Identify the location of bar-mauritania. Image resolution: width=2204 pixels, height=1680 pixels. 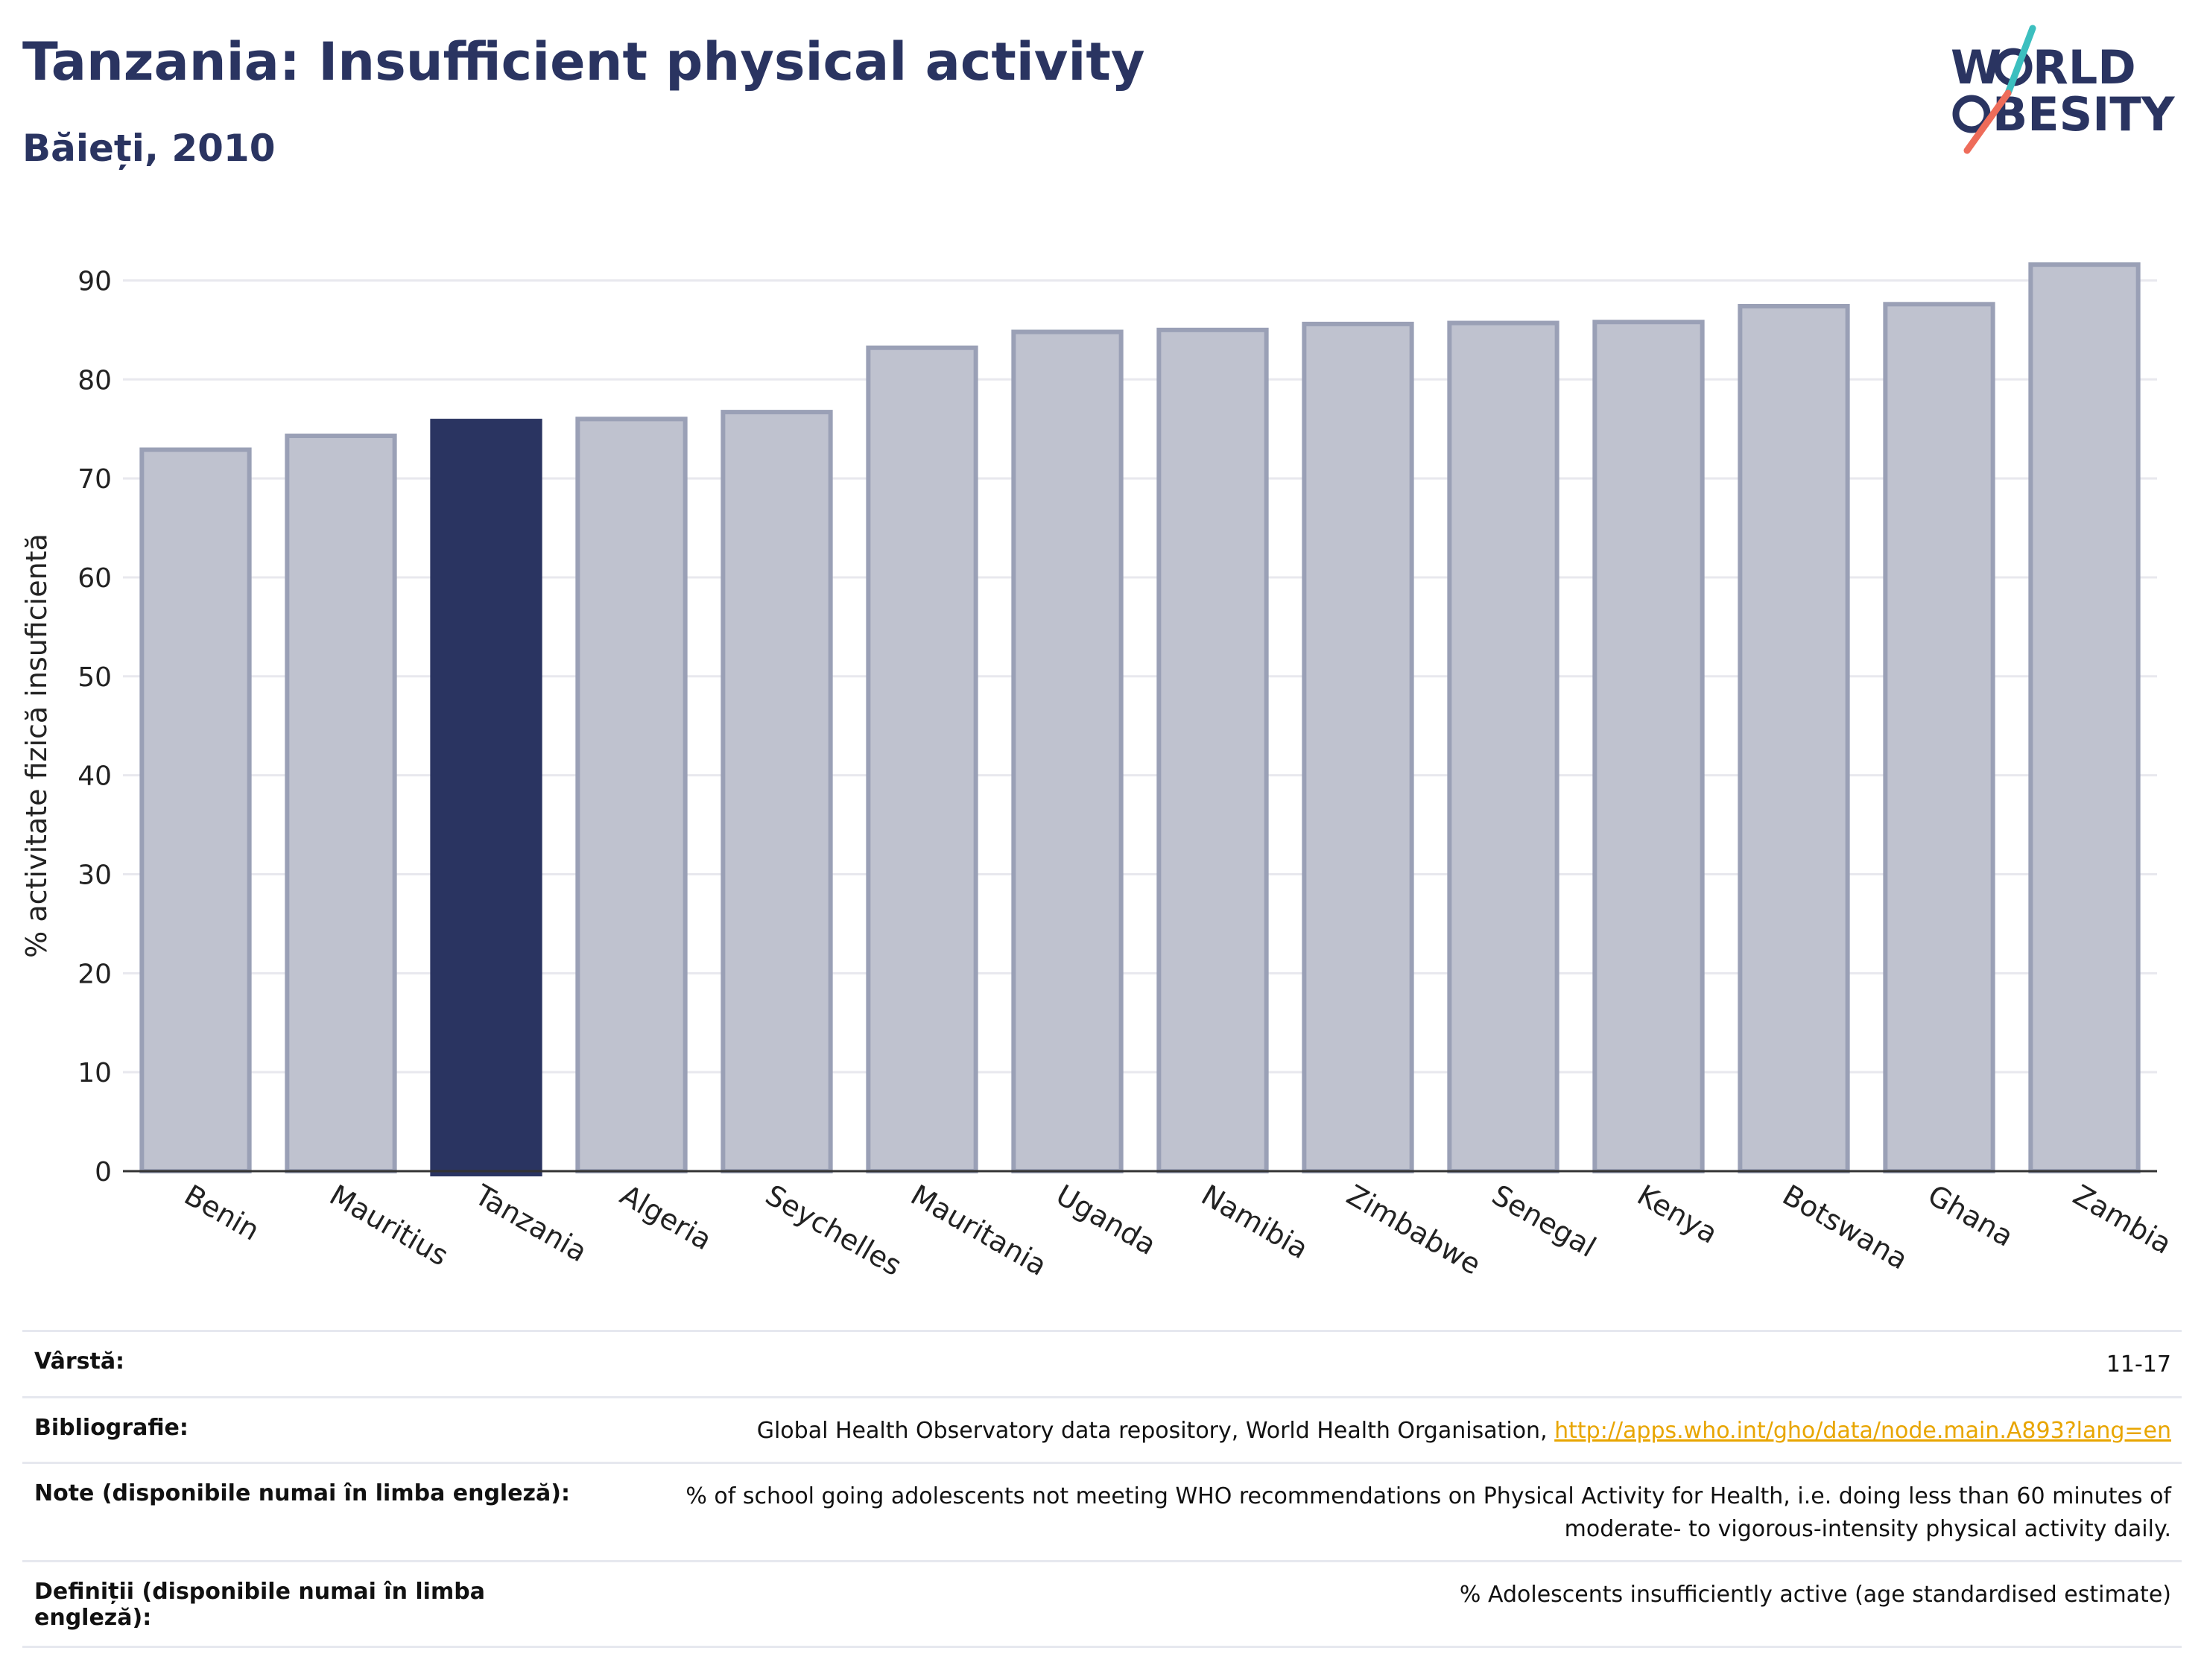
(922, 759).